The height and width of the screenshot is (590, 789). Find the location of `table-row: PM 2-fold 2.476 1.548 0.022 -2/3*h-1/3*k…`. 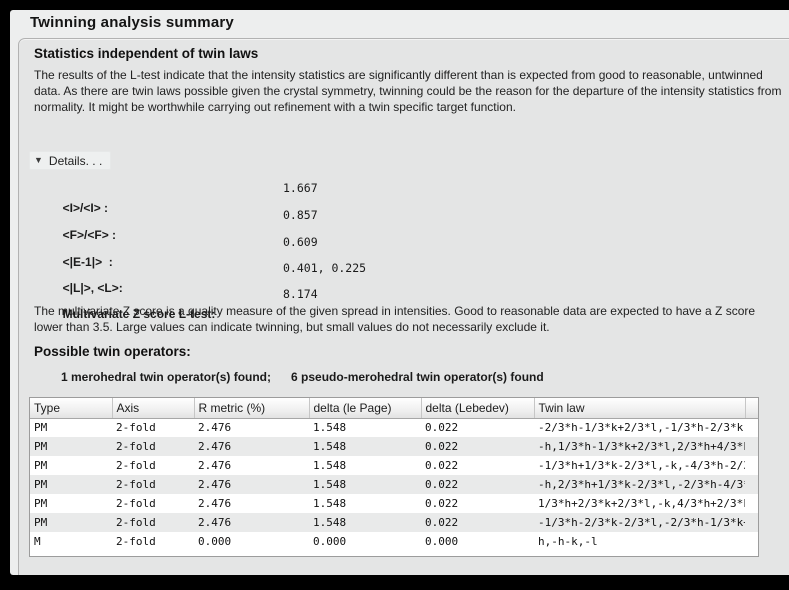

table-row: PM 2-fold 2.476 1.548 0.022 -2/3*h-1/3*k… is located at coordinates (394, 427).